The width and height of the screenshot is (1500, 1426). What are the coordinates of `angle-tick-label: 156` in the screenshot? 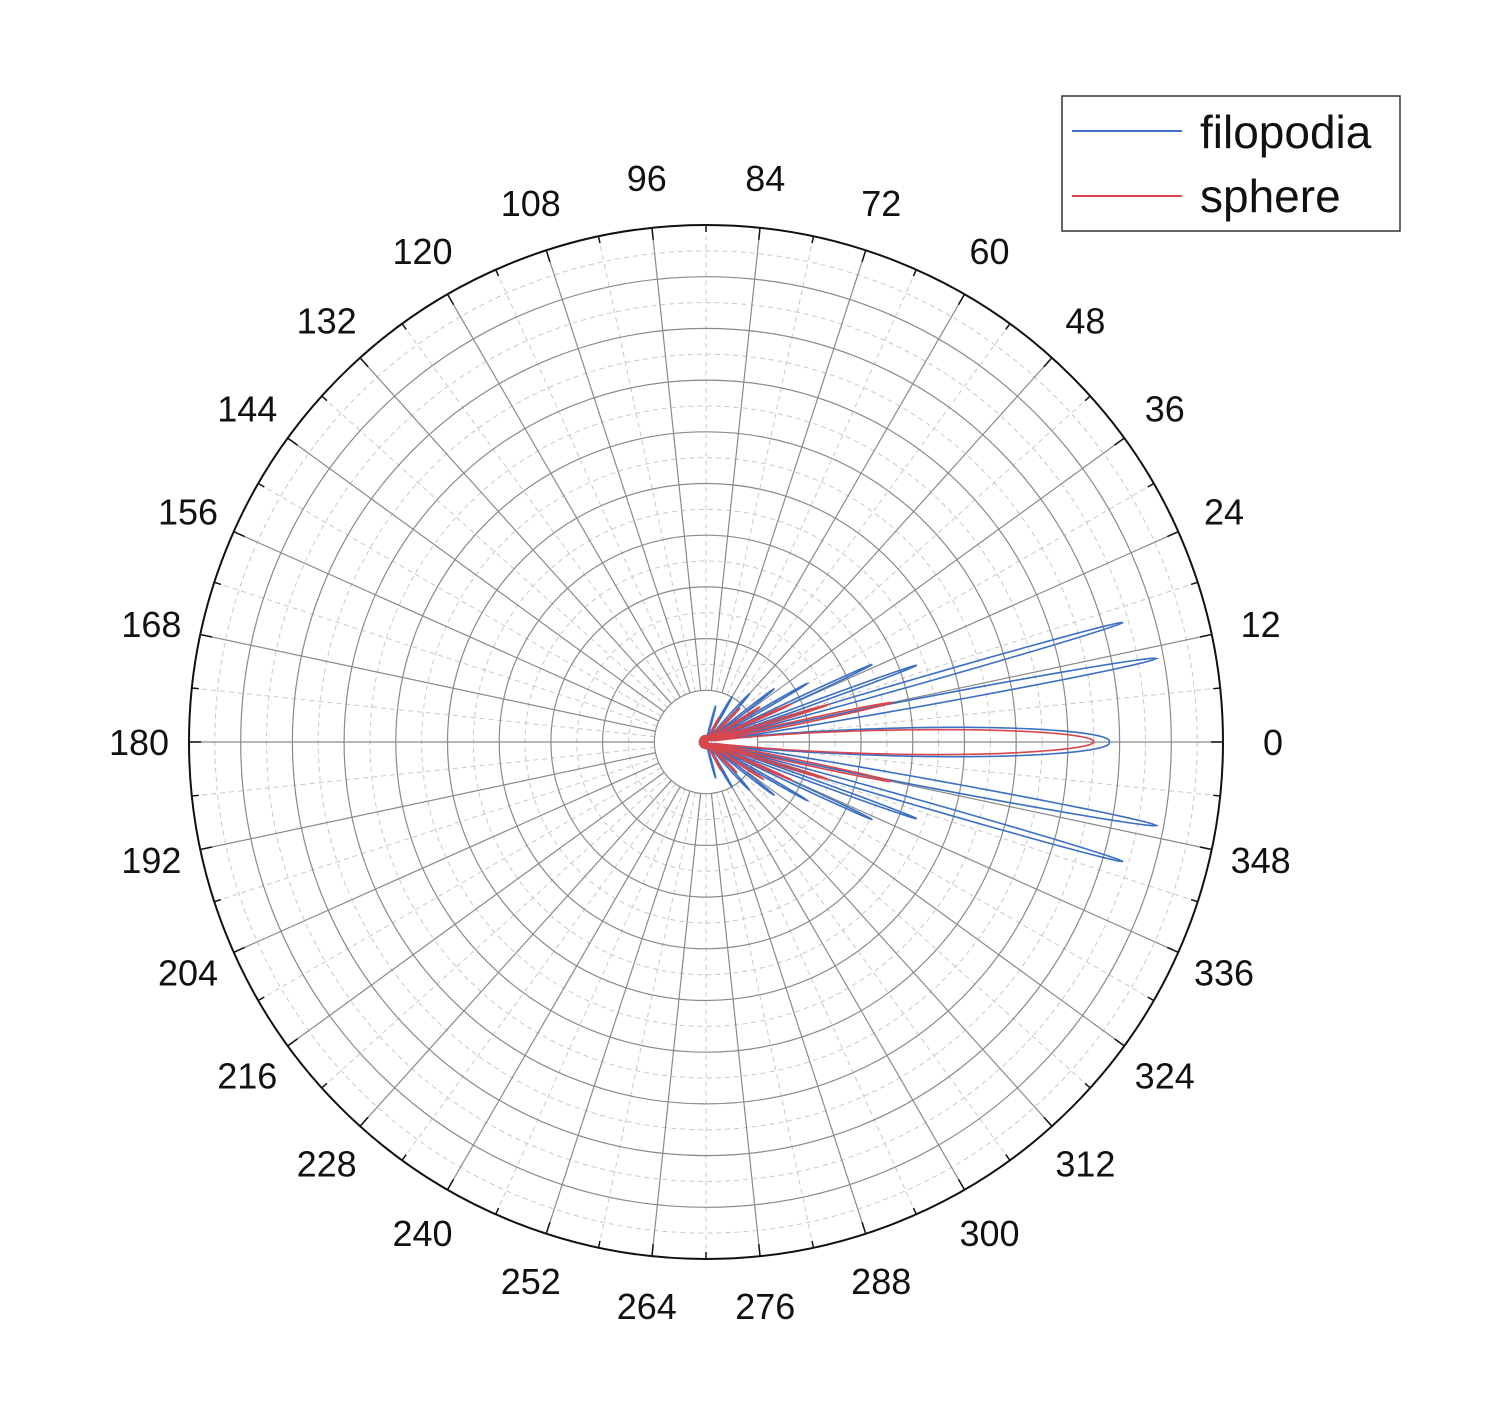 It's located at (188, 511).